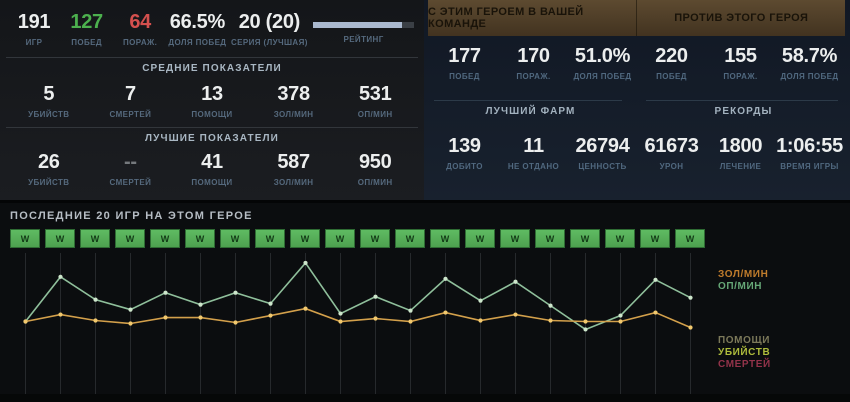 This screenshot has width=850, height=402. Describe the element at coordinates (48, 162) in the screenshot. I see `stat-value: 26` at that location.